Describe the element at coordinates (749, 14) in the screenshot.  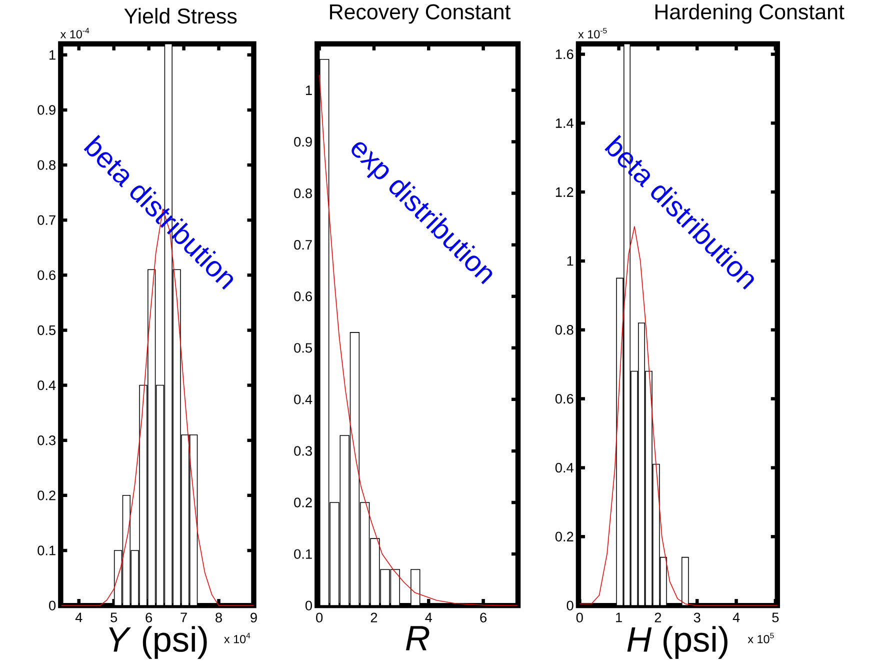
I see `chart-title: Hardening Constant` at that location.